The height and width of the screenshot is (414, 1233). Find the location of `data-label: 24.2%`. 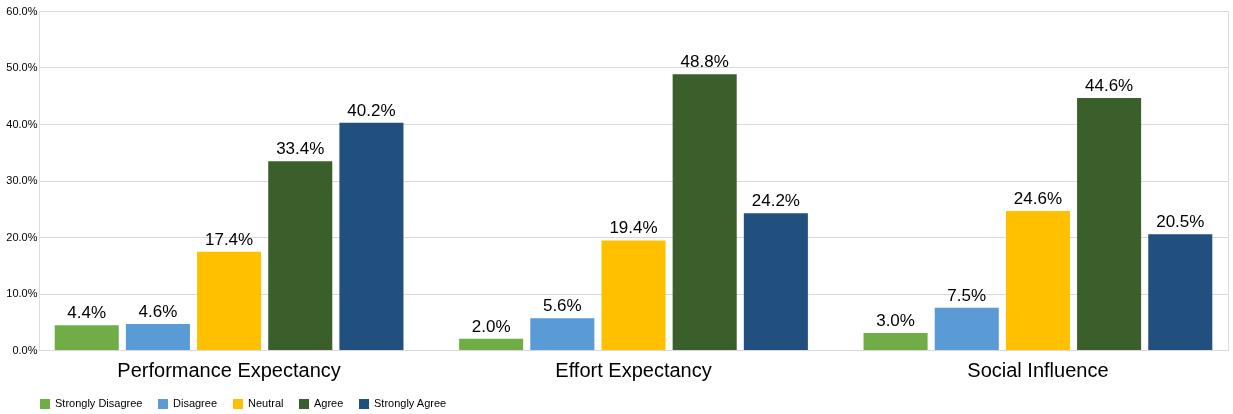

data-label: 24.2% is located at coordinates (775, 201).